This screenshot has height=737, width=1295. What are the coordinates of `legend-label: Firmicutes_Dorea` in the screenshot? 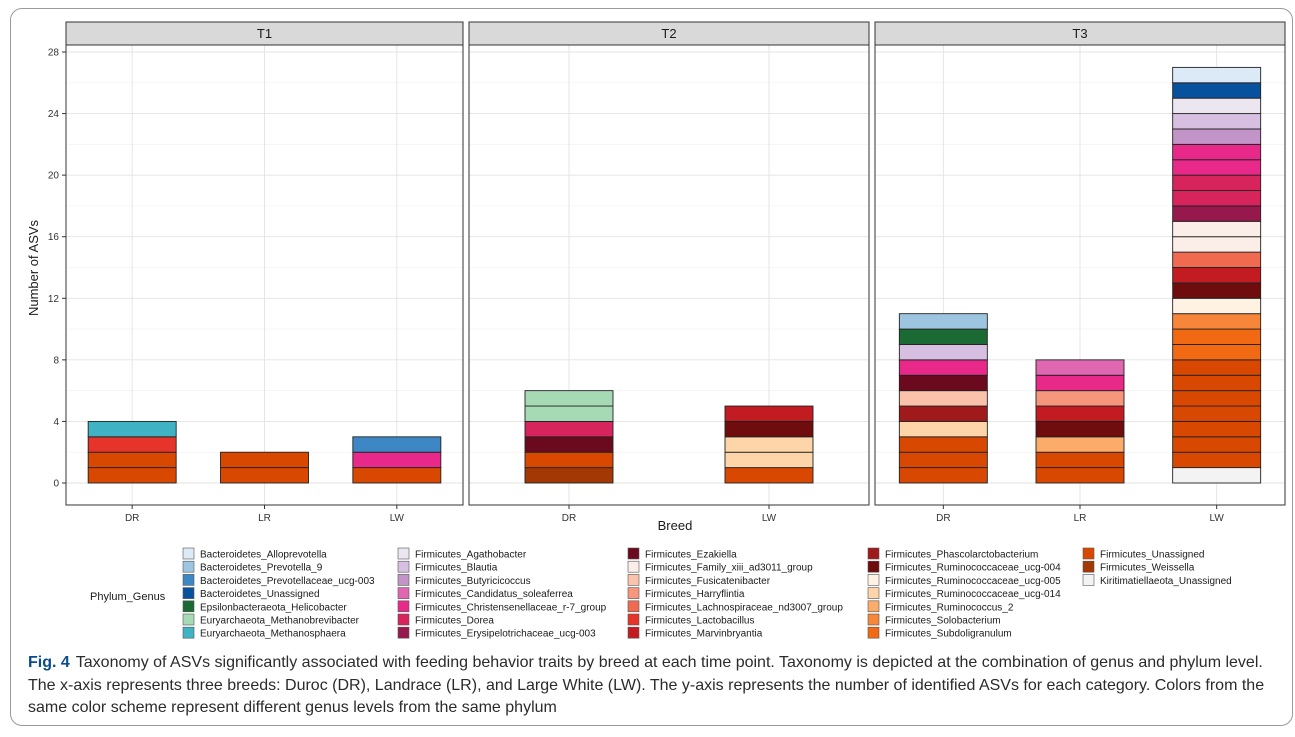 It's located at (454, 621).